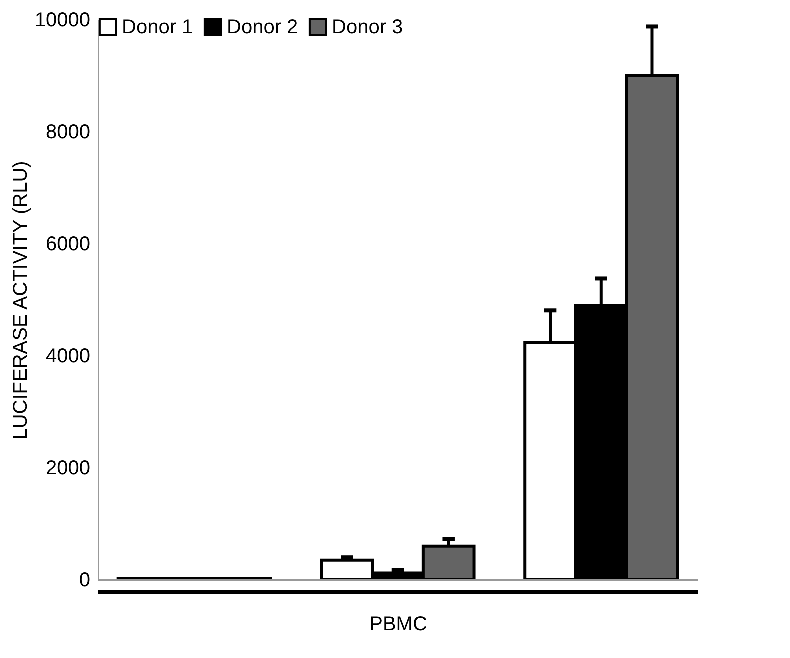  What do you see at coordinates (262, 27) in the screenshot?
I see `legend-label: Donor 2` at bounding box center [262, 27].